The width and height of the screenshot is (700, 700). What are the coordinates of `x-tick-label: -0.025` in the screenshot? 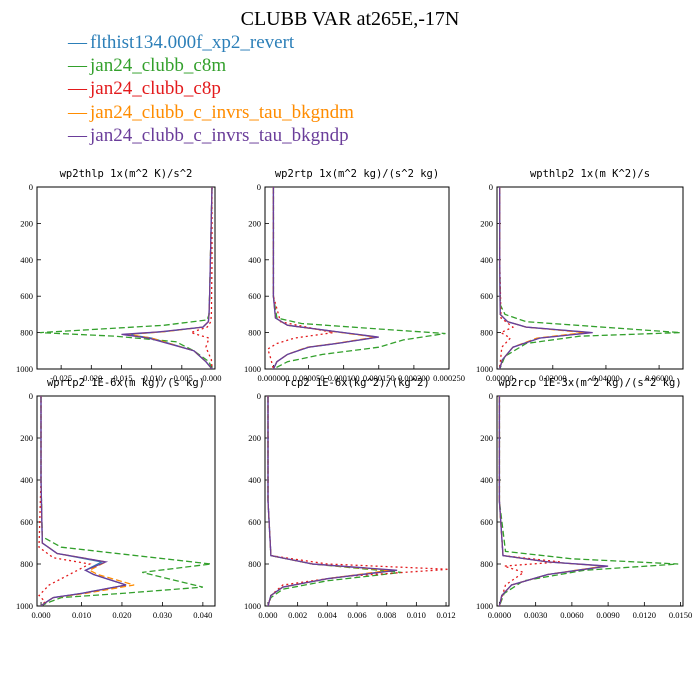 It's located at (61, 378).